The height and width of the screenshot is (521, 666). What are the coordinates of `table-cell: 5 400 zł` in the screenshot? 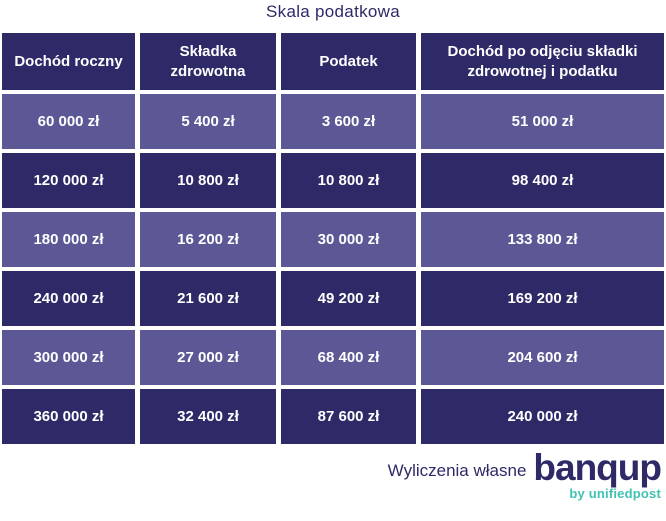 It's located at (208, 121).